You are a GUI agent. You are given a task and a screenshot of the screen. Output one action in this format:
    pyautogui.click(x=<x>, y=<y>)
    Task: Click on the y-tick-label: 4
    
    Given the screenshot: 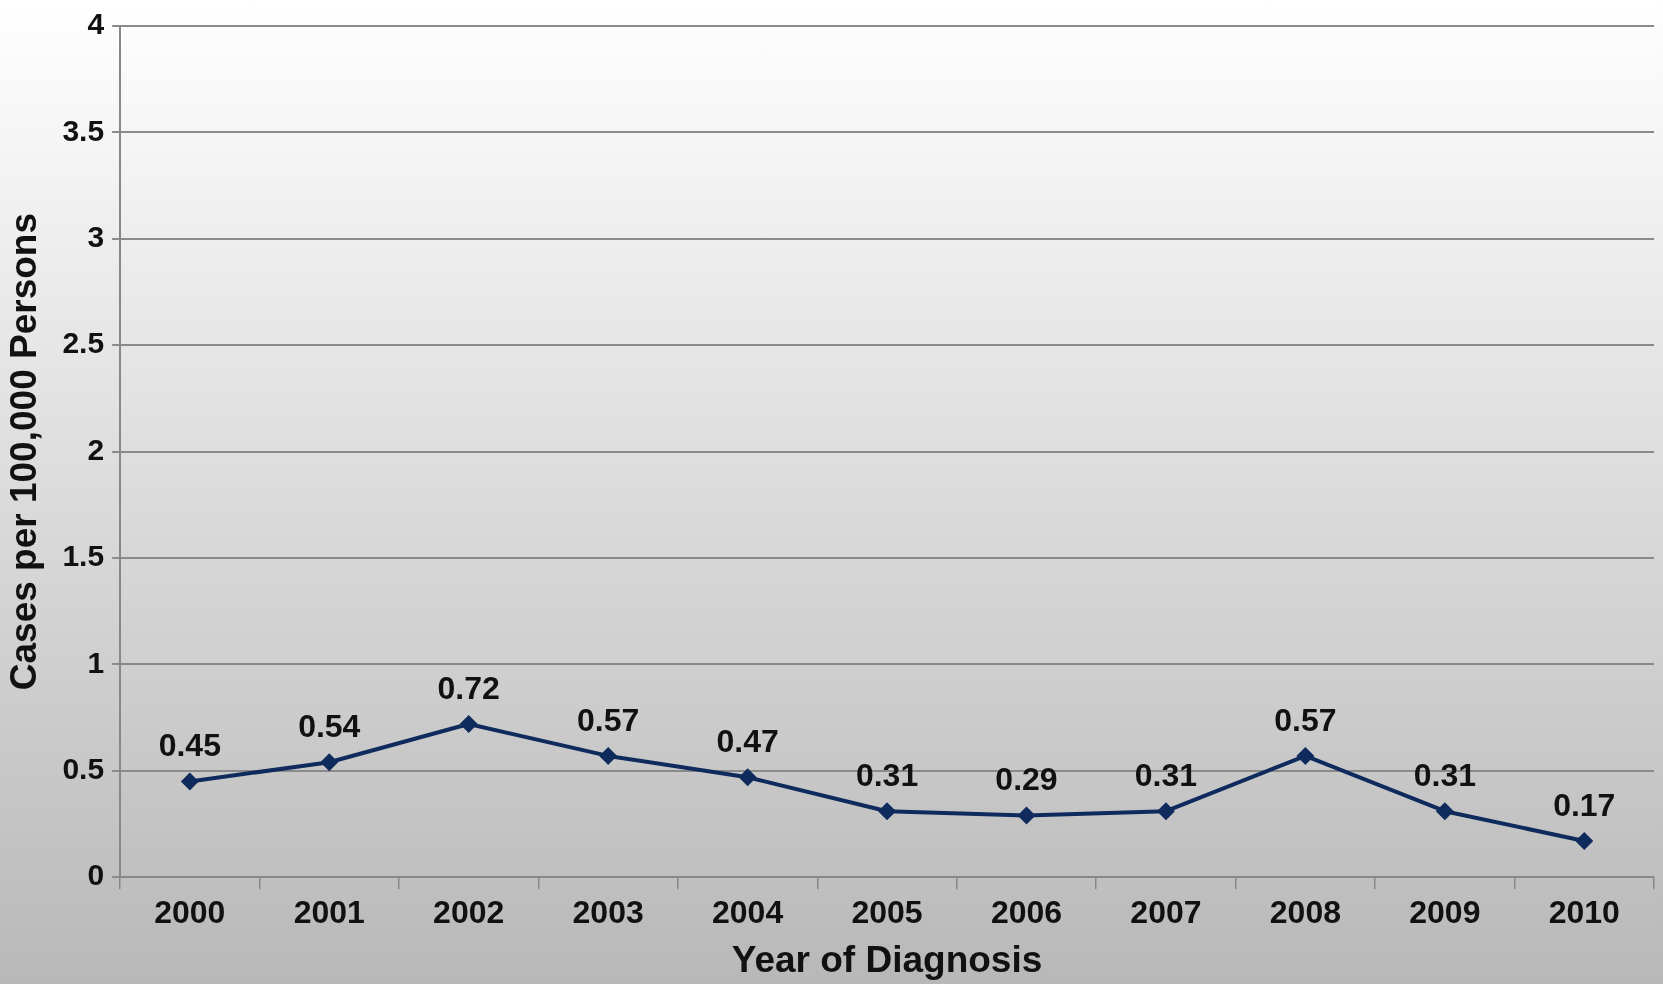 What is the action you would take?
    pyautogui.click(x=96, y=24)
    